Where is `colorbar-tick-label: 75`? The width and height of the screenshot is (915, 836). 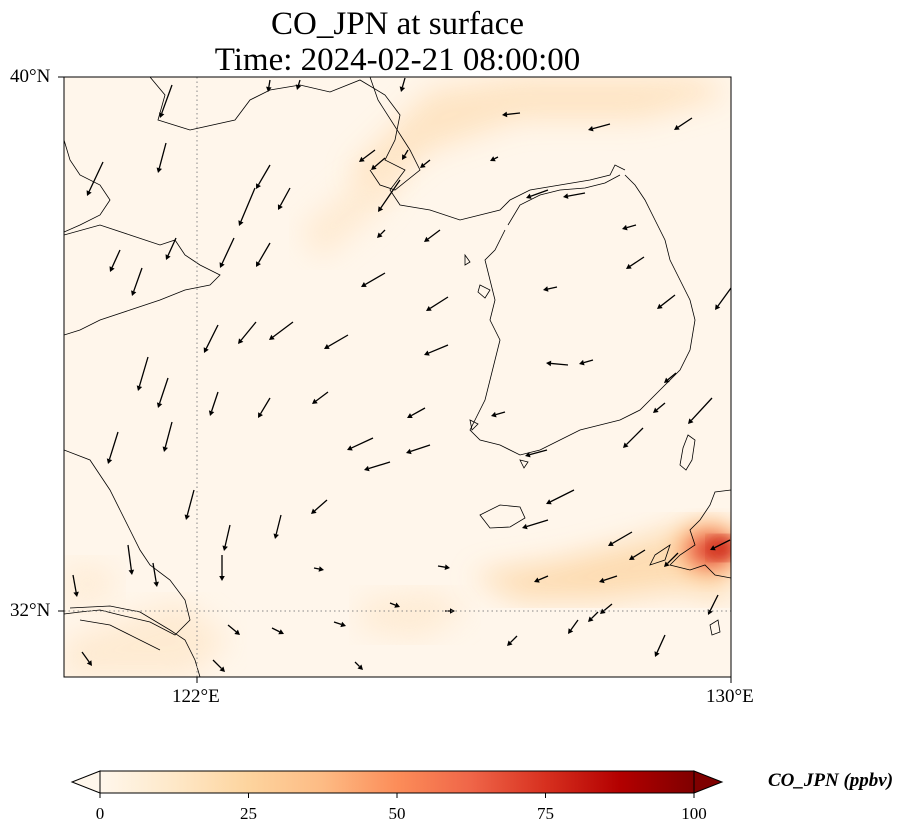 colorbar-tick-label: 75 is located at coordinates (545, 813).